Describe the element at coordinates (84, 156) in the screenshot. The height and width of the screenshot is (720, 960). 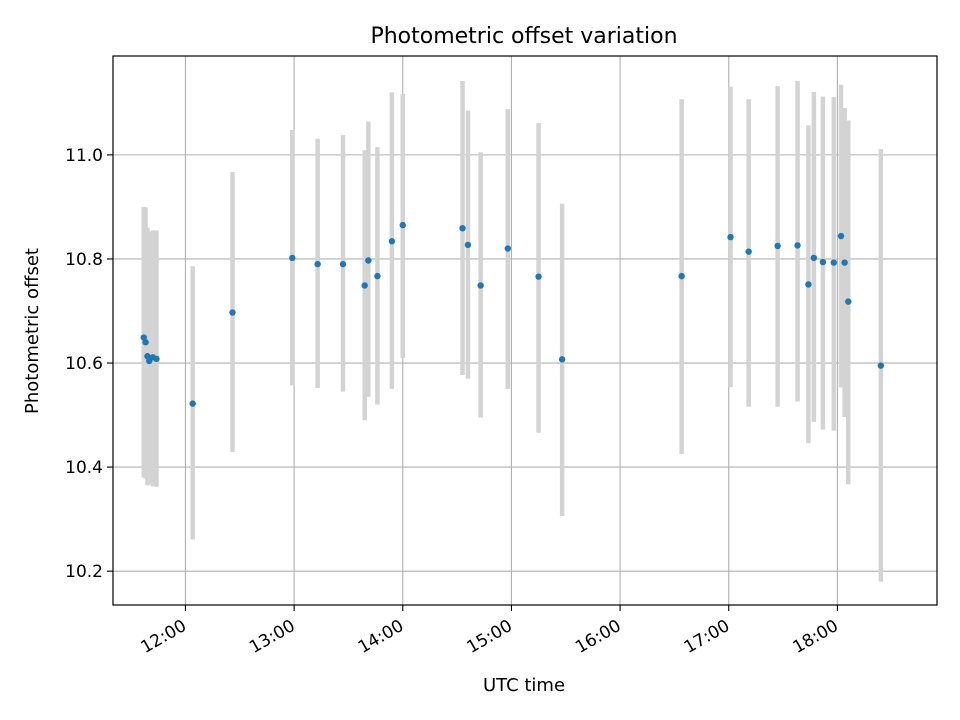
I see `y-tick-label: 11.0` at that location.